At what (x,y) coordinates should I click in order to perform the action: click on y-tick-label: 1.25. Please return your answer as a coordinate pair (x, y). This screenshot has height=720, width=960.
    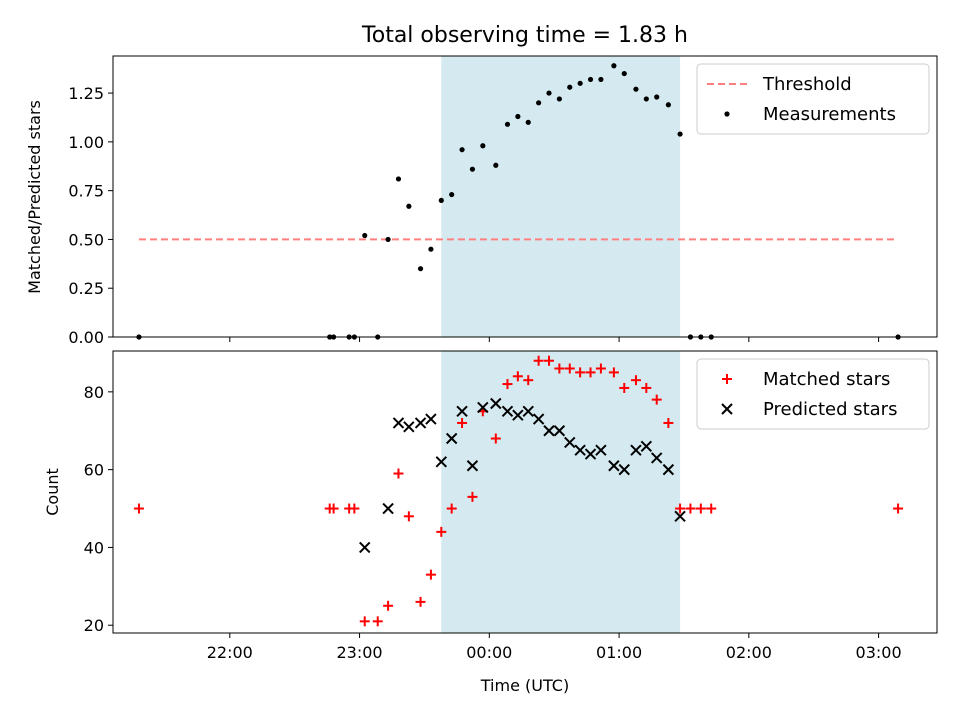
    Looking at the image, I should click on (86, 93).